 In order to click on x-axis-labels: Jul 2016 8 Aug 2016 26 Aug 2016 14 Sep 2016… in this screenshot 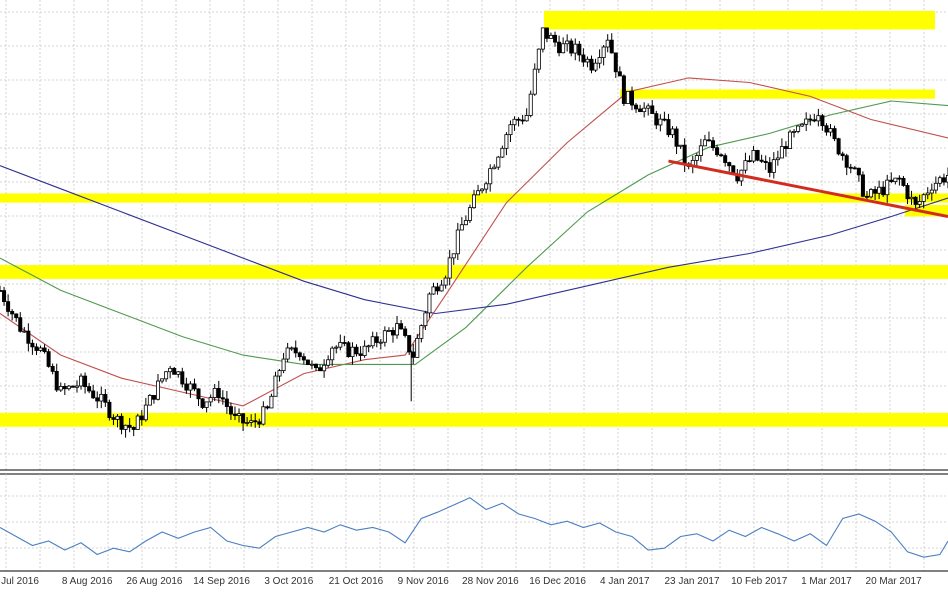, I will do `click(461, 581)`.